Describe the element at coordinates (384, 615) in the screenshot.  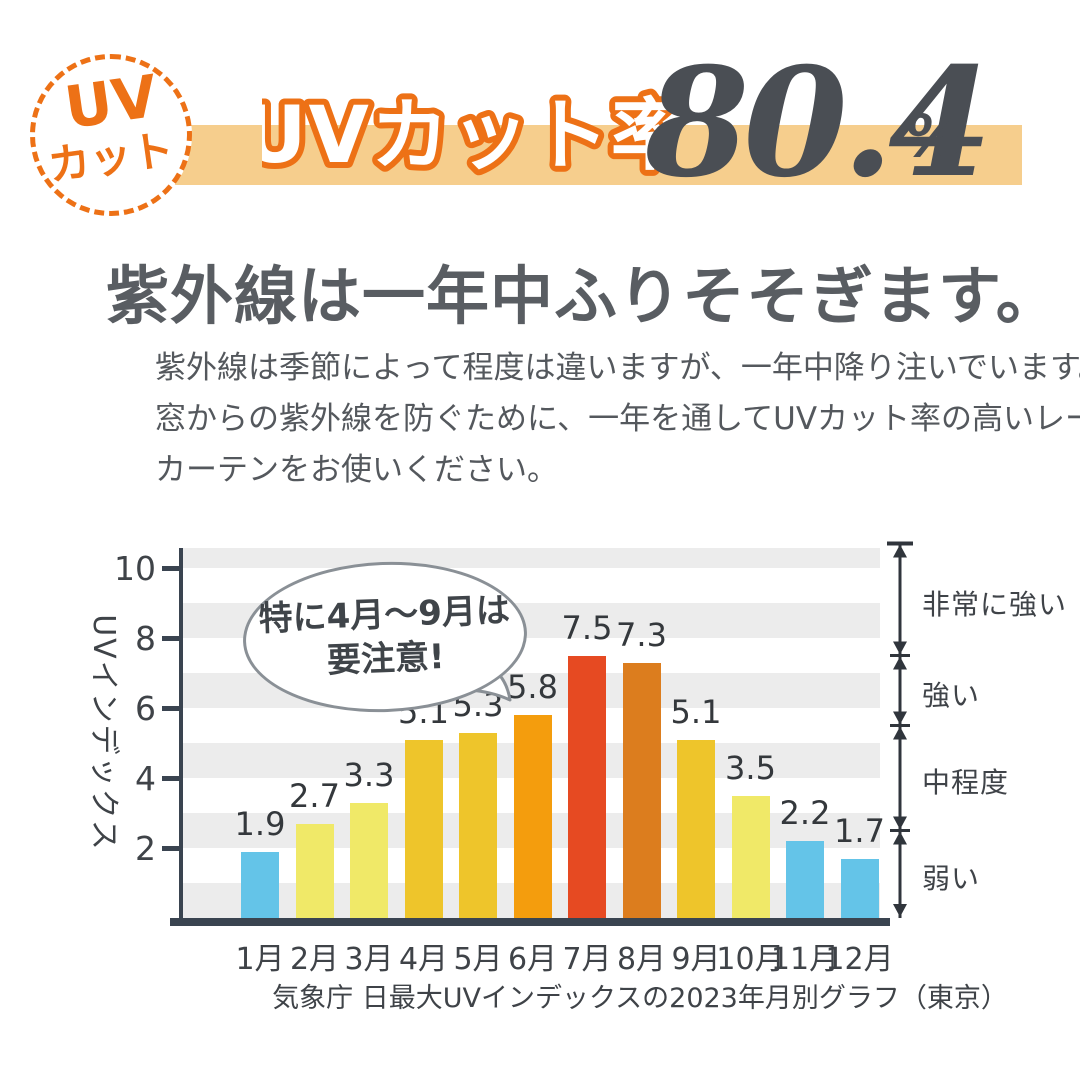
I see `speech-bubble-line1: 特に4月〜9月は` at that location.